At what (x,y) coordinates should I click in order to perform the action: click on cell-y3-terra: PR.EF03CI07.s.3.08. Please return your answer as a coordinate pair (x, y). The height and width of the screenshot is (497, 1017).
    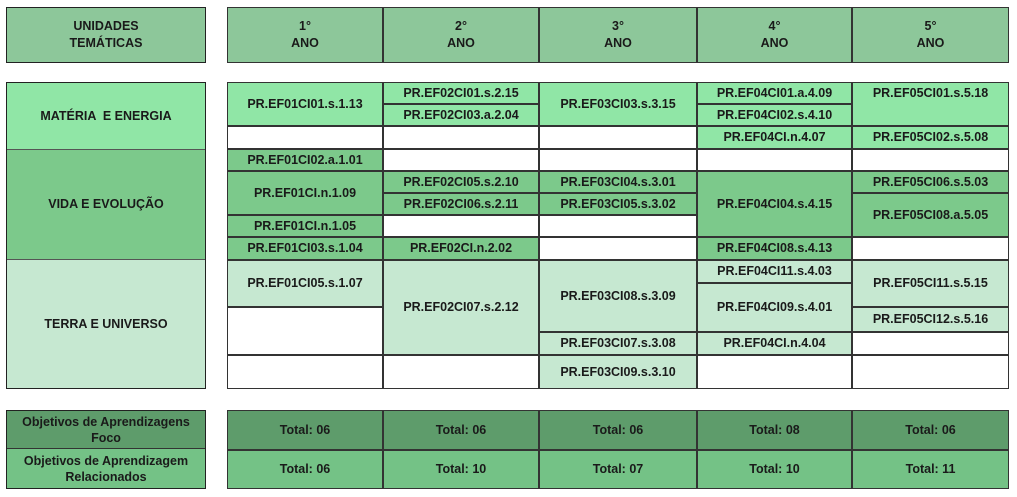
    Looking at the image, I should click on (618, 343).